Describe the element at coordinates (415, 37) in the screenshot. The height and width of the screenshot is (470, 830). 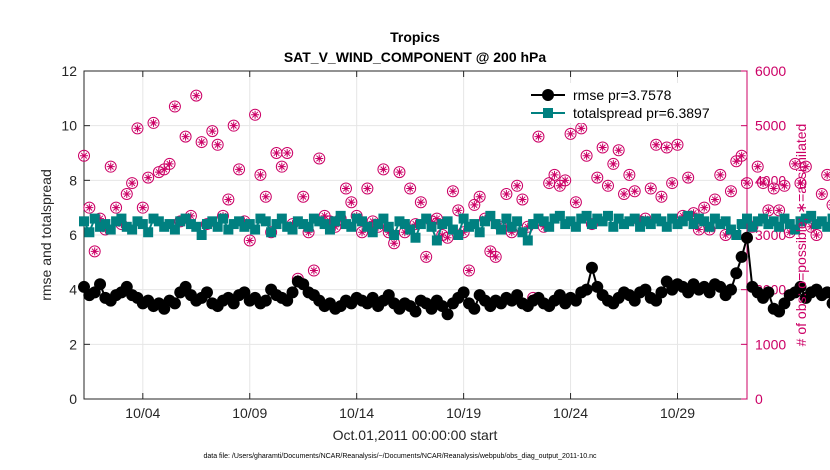
I see `chart-title: Tropics` at that location.